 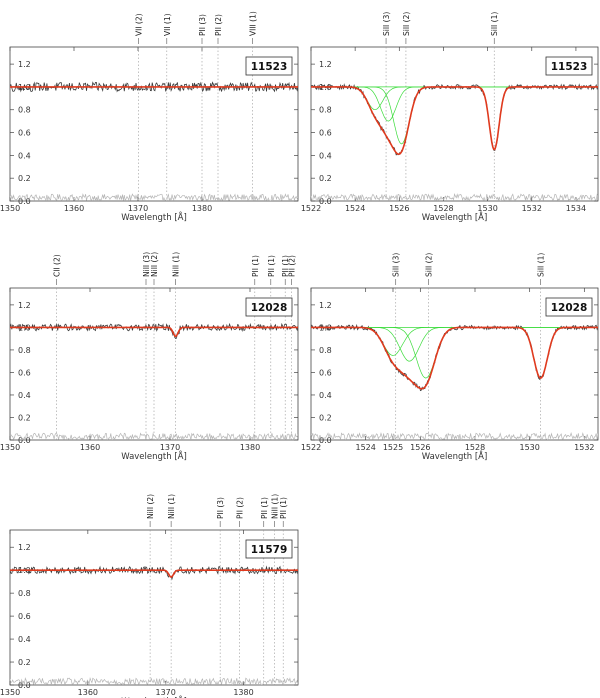 What do you see at coordinates (393, 447) in the screenshot?
I see `x-tick-label: 1525` at bounding box center [393, 447].